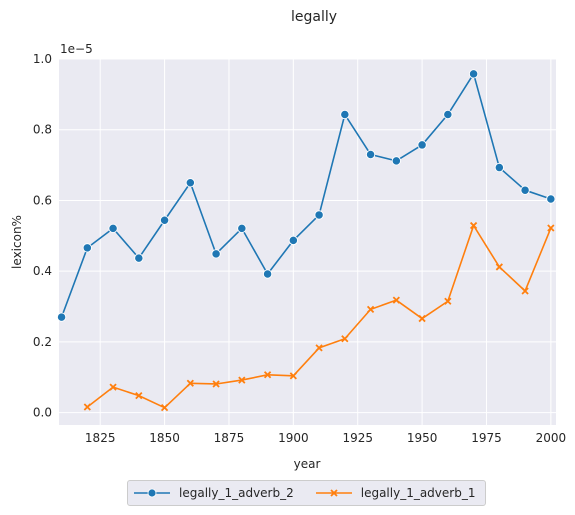  I want to click on chart-title: legally, so click(314, 17).